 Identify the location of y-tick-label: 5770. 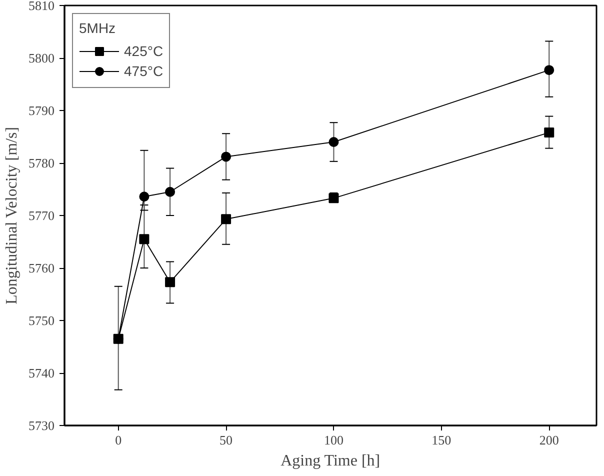
(41, 215).